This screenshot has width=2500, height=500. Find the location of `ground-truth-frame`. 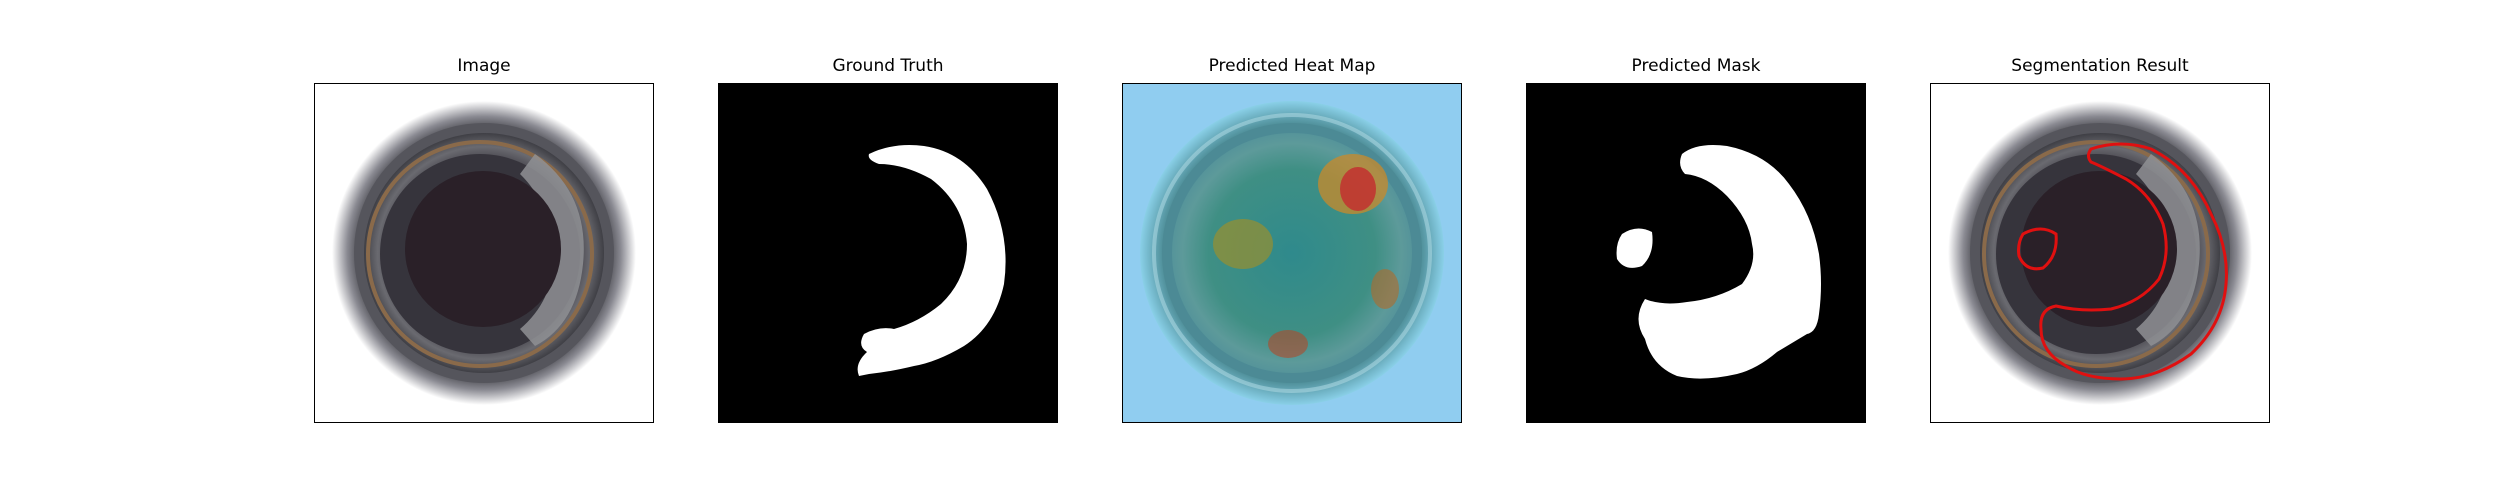

ground-truth-frame is located at coordinates (888, 253).